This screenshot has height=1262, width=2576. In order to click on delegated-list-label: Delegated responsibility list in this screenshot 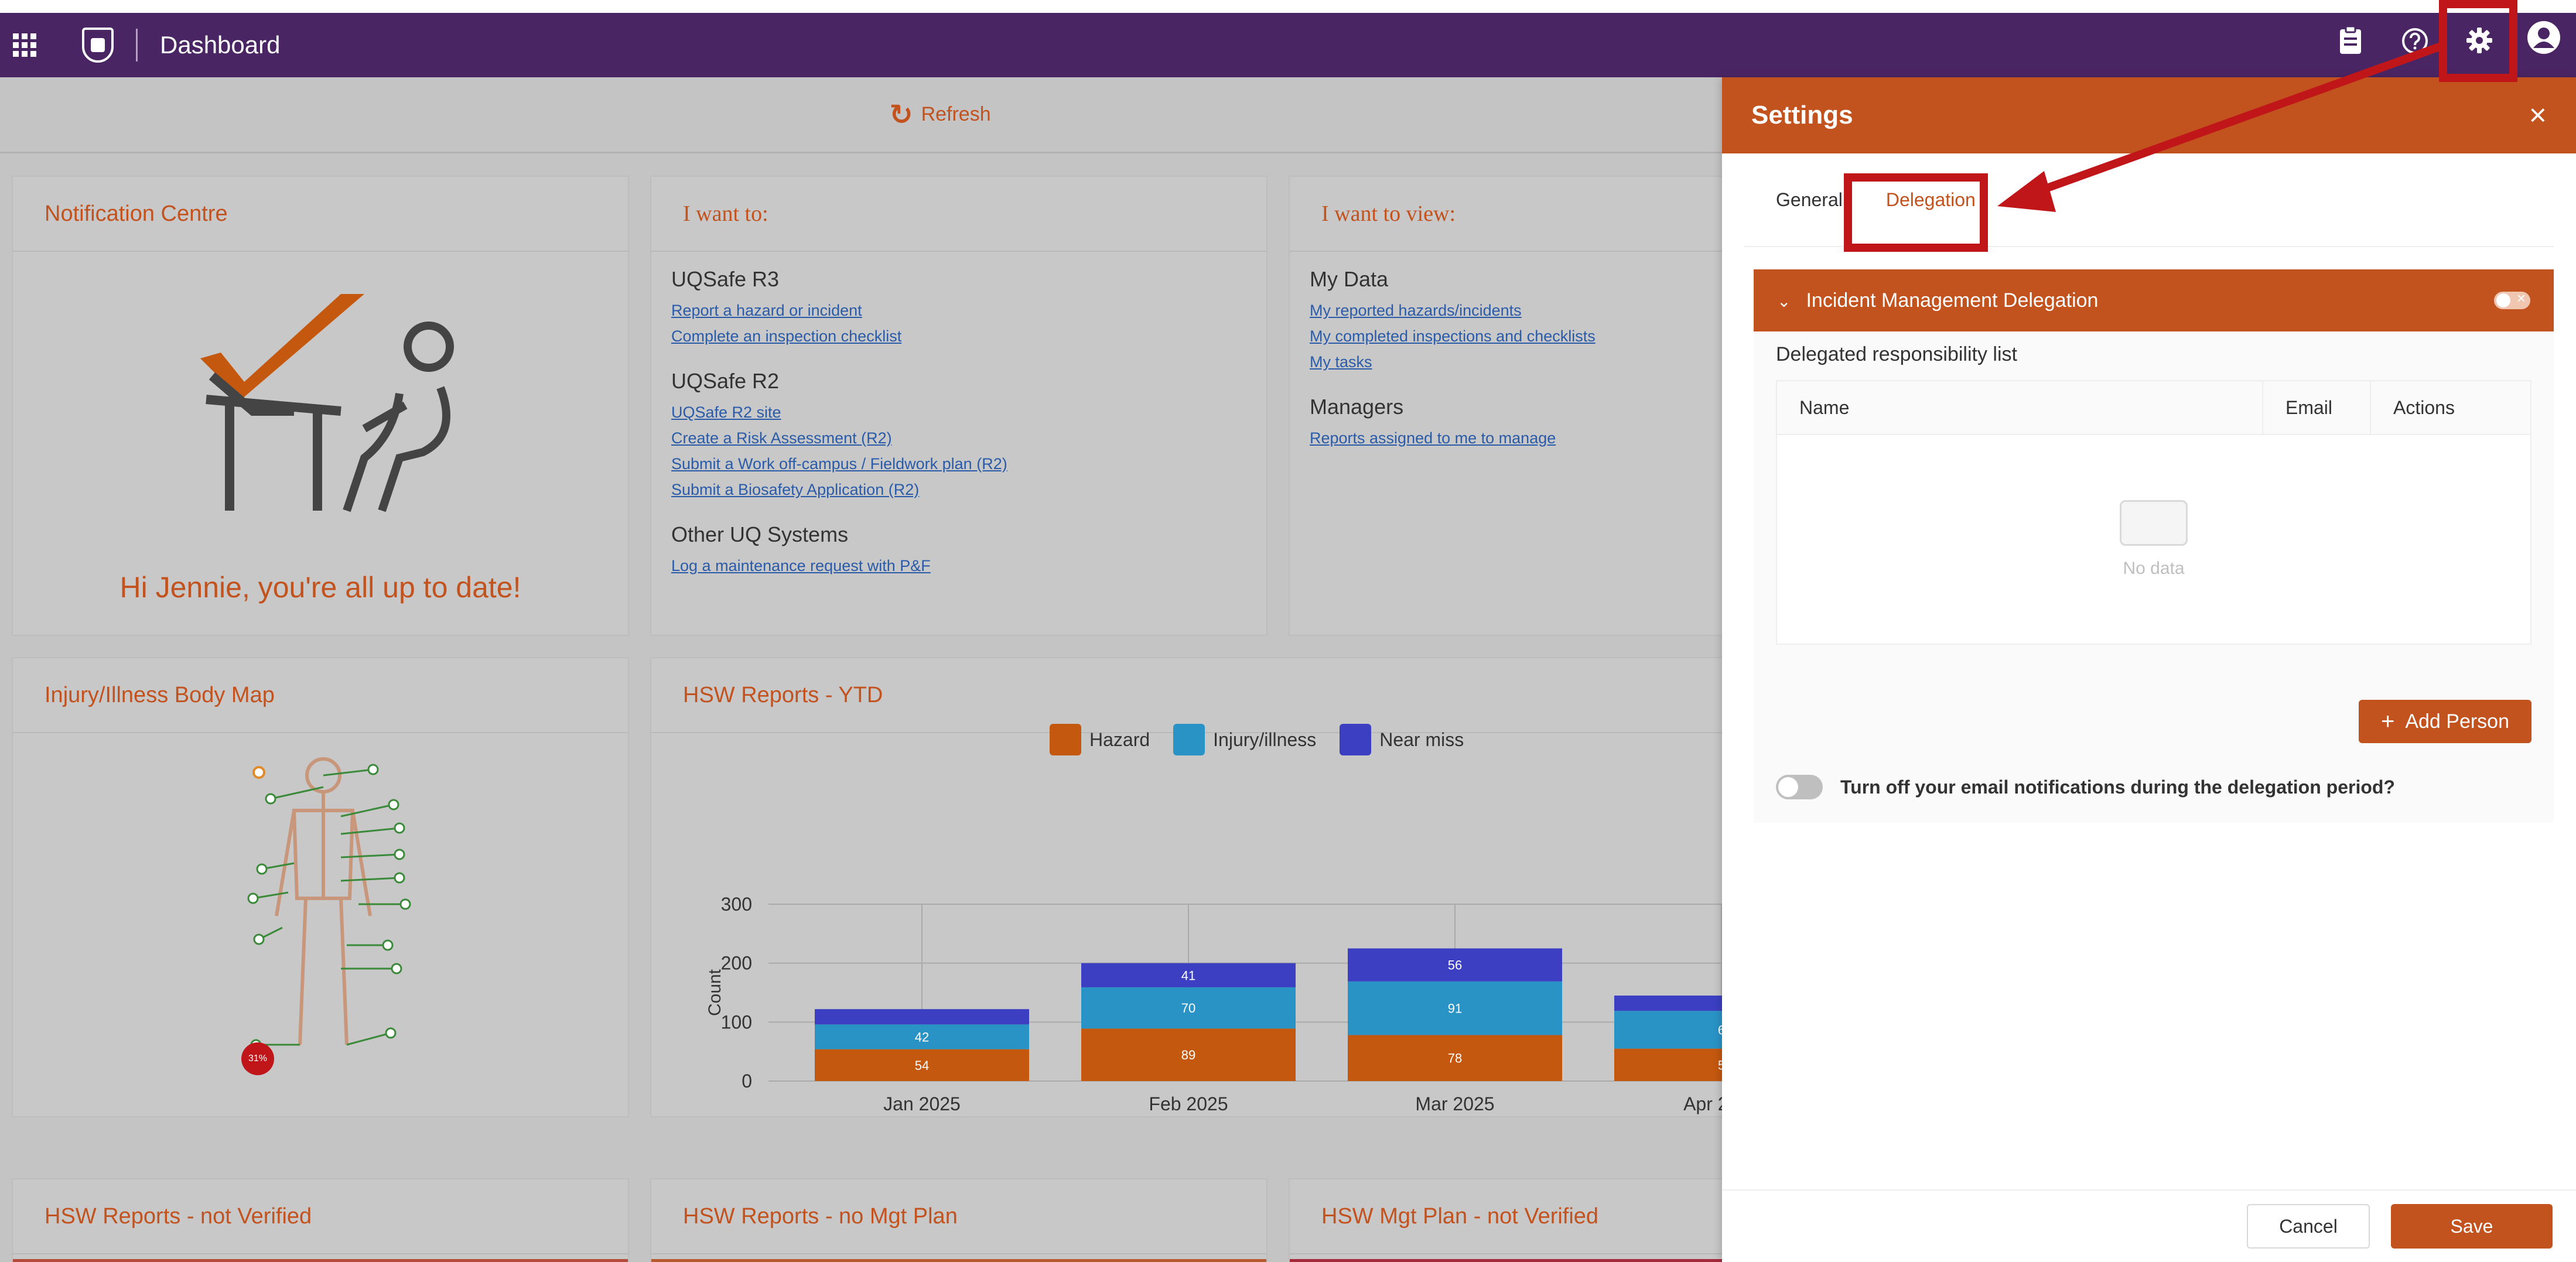, I will do `click(1897, 354)`.